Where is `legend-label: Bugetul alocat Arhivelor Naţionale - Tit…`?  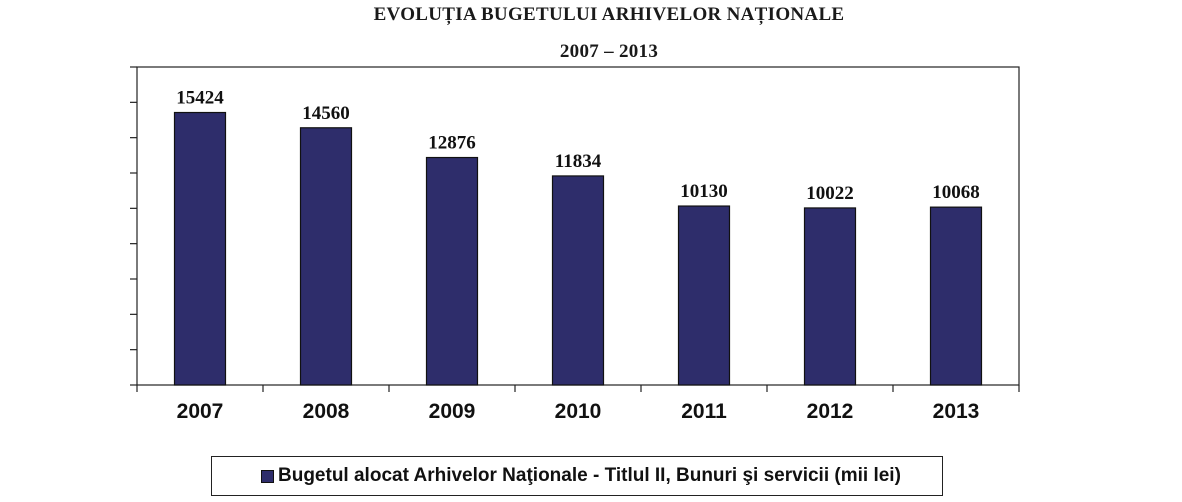
legend-label: Bugetul alocat Arhivelor Naţionale - Tit… is located at coordinates (589, 475).